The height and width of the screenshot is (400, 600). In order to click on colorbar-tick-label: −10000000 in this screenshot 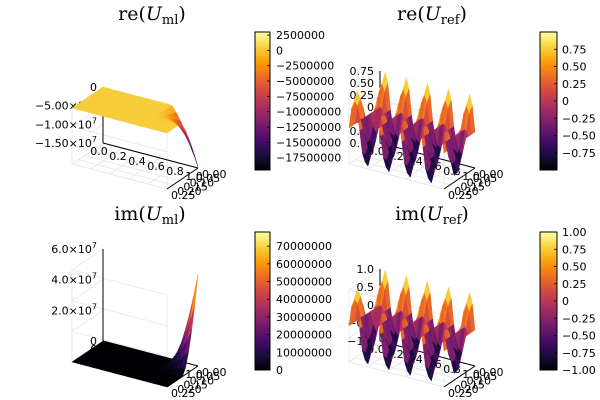, I will do `click(308, 112)`.